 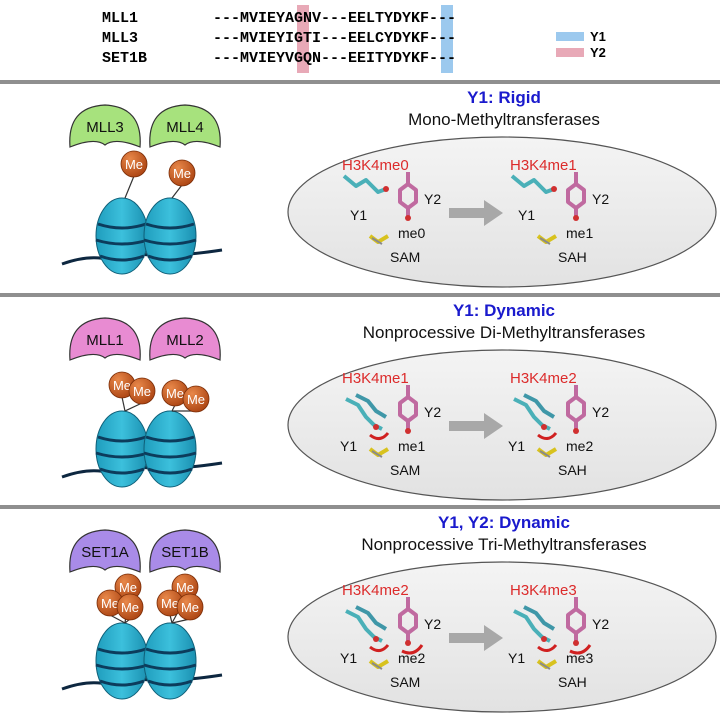 What do you see at coordinates (503, 544) in the screenshot?
I see `panel-subtitle: Nonprocessive Tri-Methyltransferases` at bounding box center [503, 544].